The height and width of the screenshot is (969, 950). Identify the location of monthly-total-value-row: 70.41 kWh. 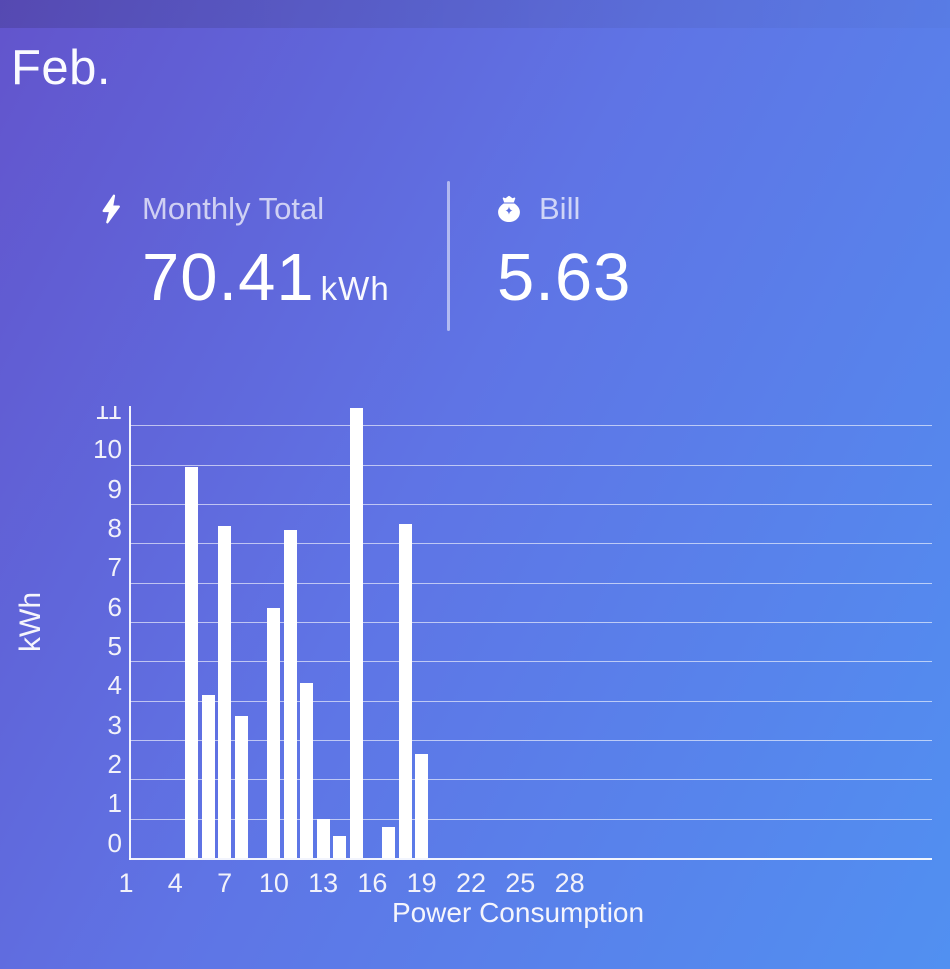
(266, 277).